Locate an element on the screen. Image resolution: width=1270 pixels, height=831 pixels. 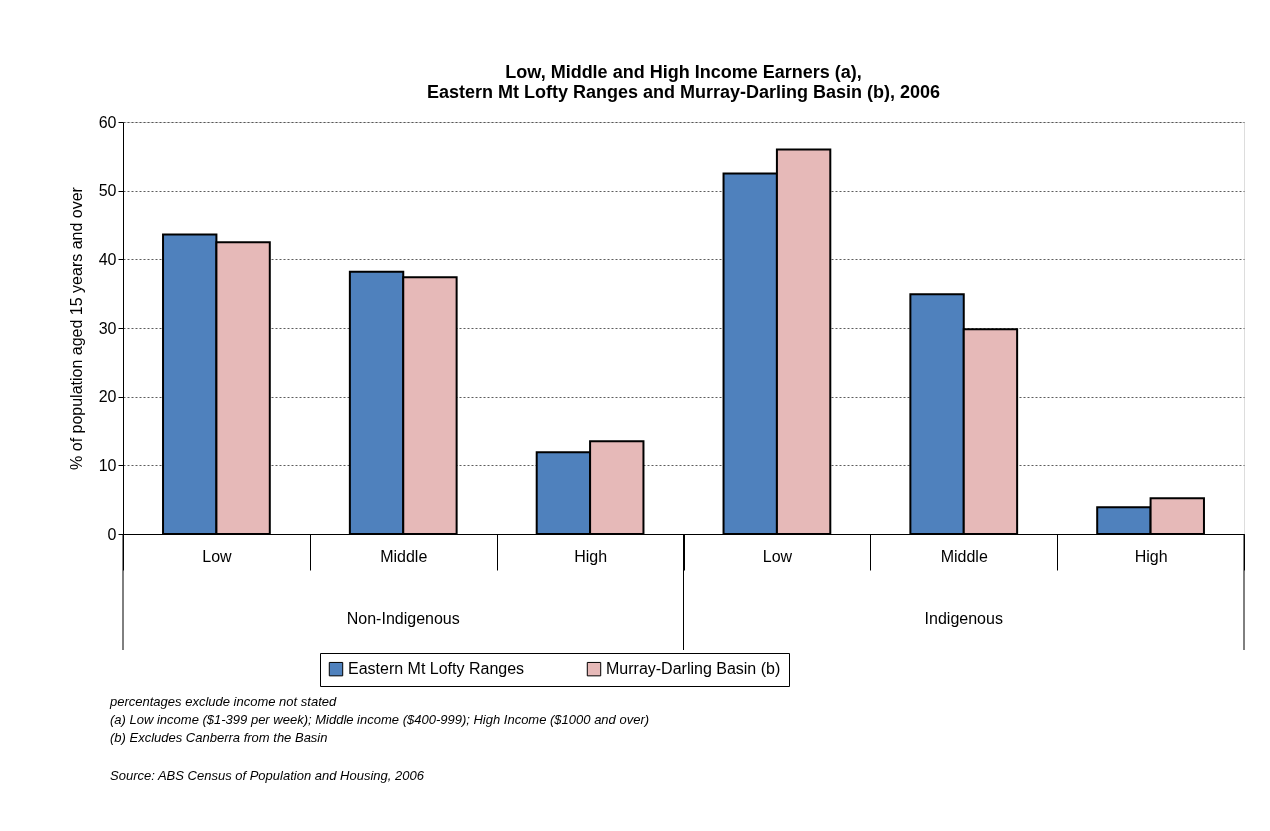
legend-label: Eastern Mt Lofty Ranges is located at coordinates (436, 669).